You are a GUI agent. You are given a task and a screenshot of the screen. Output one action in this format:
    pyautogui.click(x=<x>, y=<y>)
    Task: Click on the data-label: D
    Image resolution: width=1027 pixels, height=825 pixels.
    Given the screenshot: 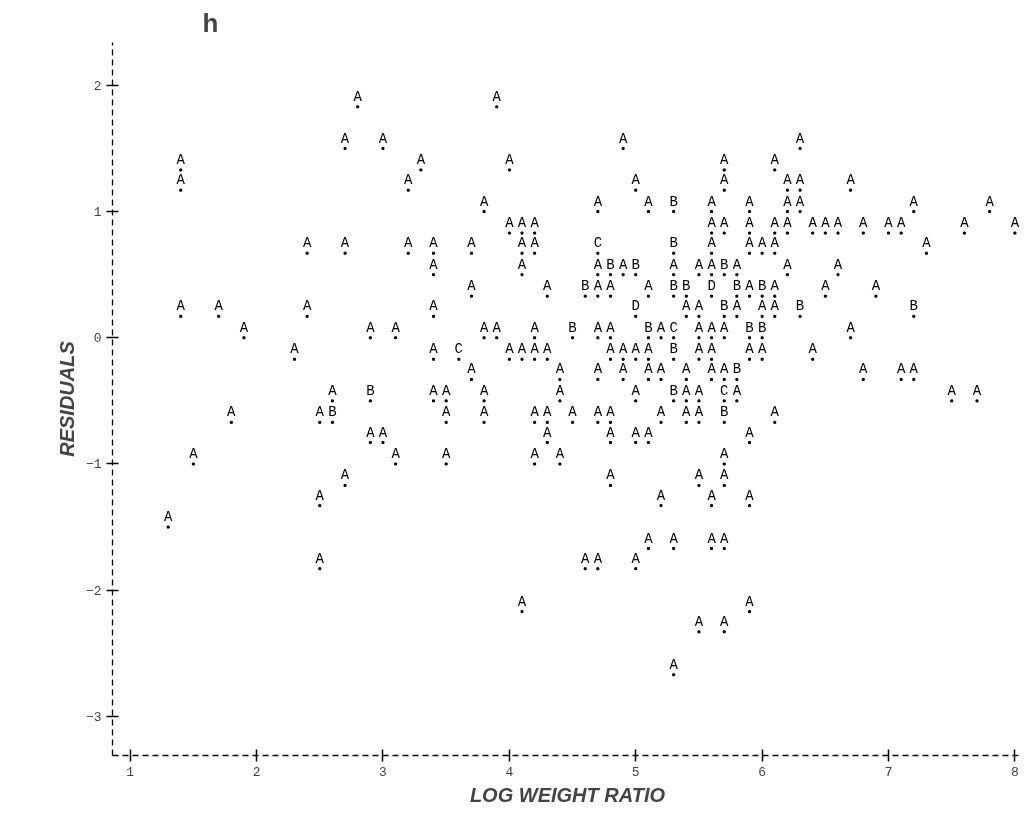 What is the action you would take?
    pyautogui.click(x=711, y=286)
    